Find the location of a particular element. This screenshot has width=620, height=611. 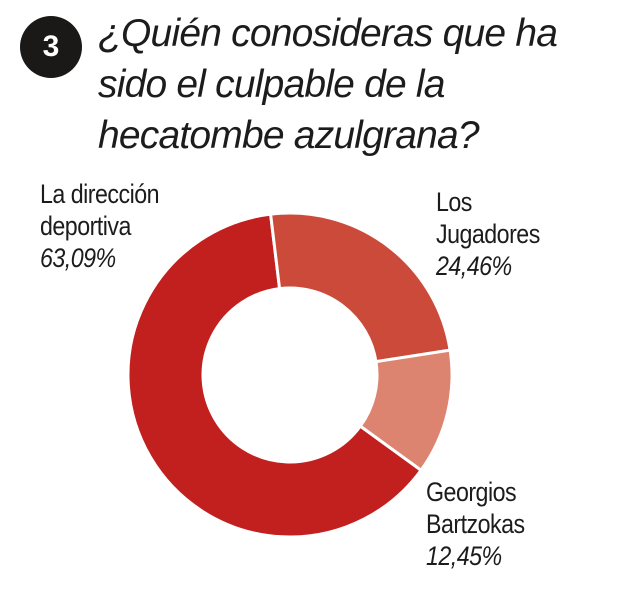

slice-label-georgios-bartzokas: Georgios Bartzokas 12,45% is located at coordinates (475, 524).